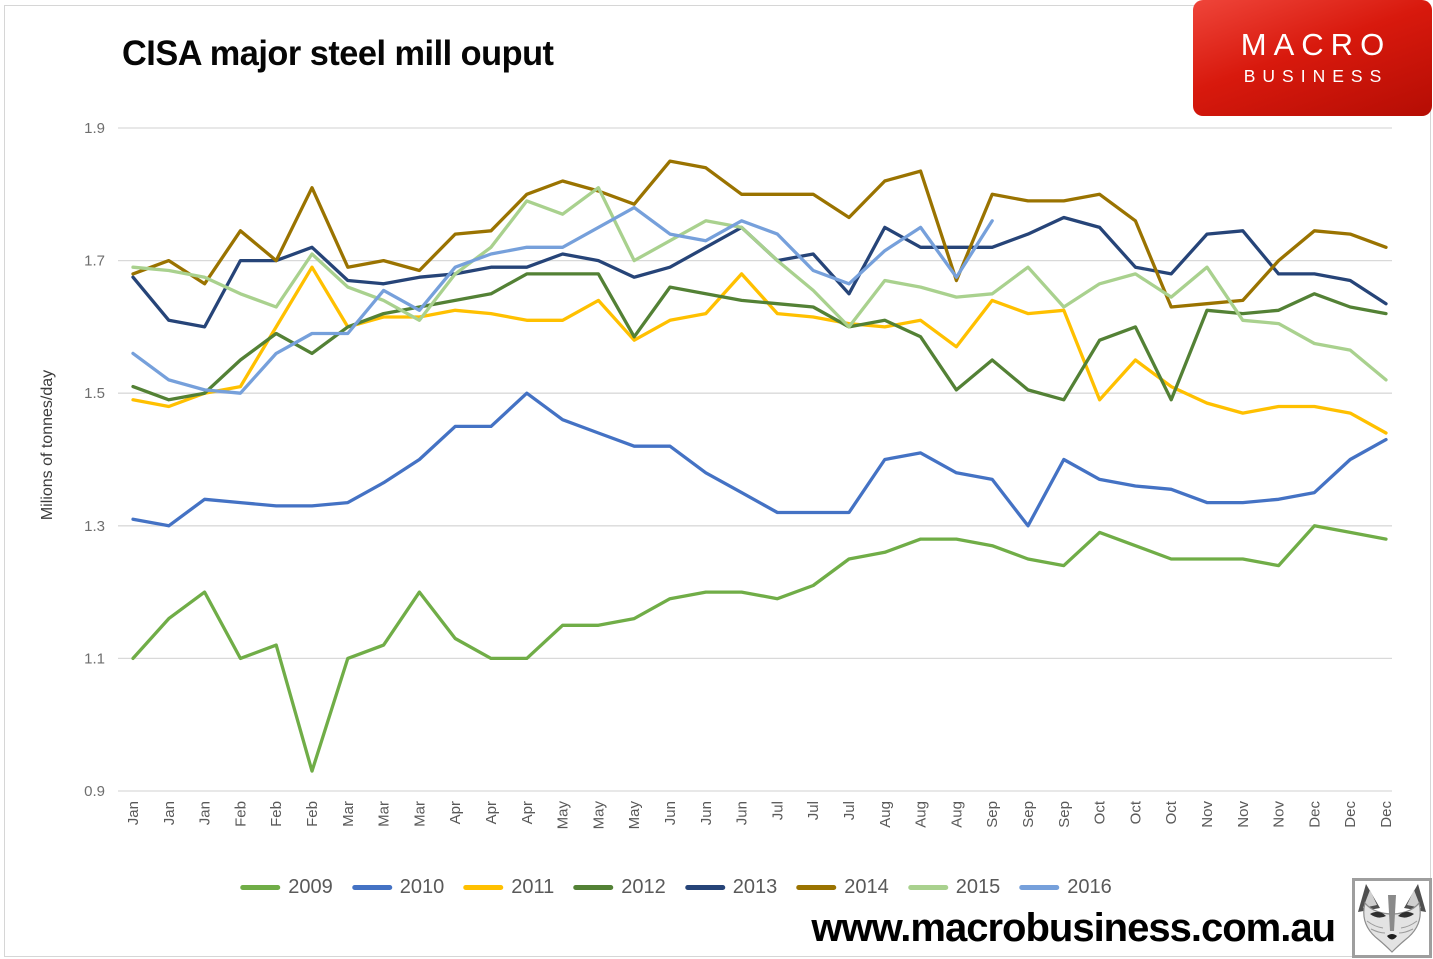 This screenshot has height=959, width=1433. Describe the element at coordinates (1065, 887) in the screenshot. I see `legend-item-2016: 2016` at that location.